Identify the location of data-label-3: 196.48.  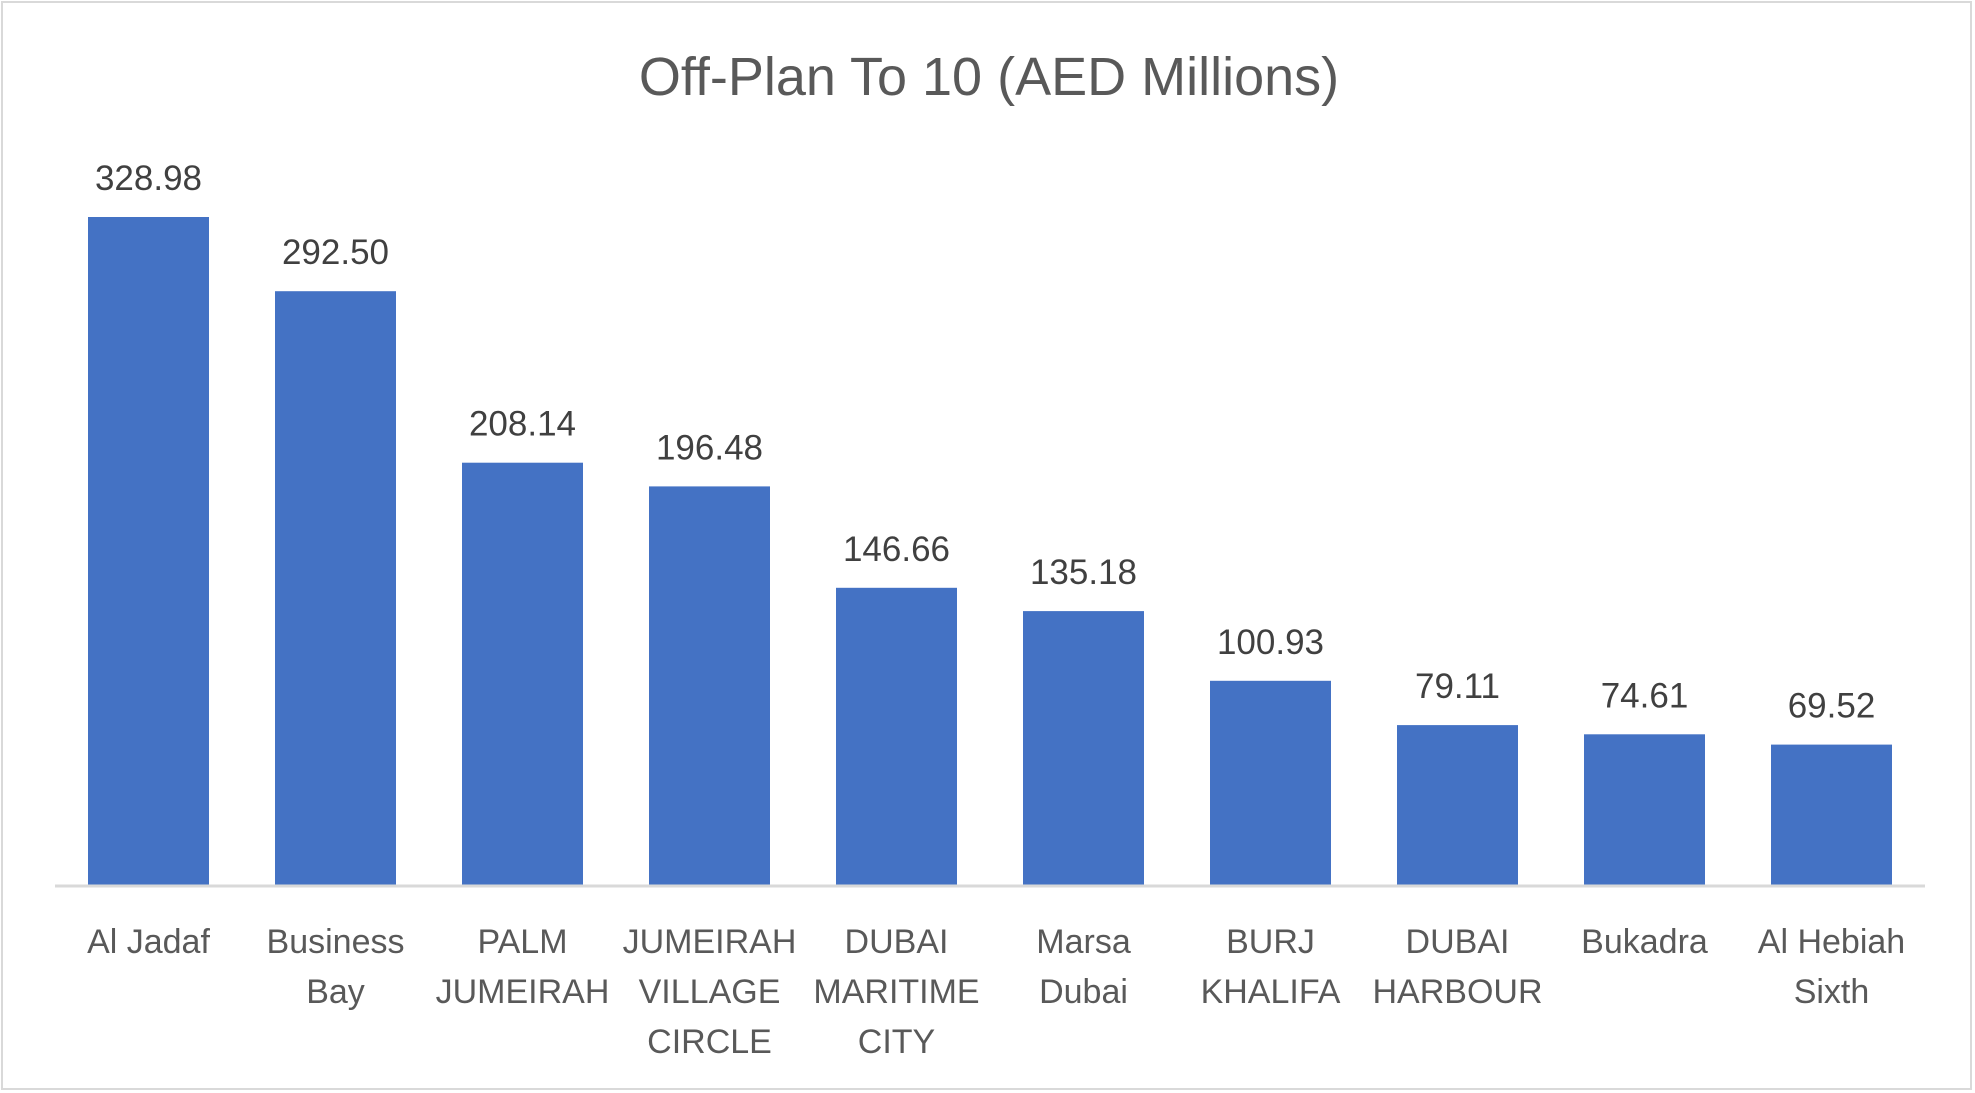
(709, 447).